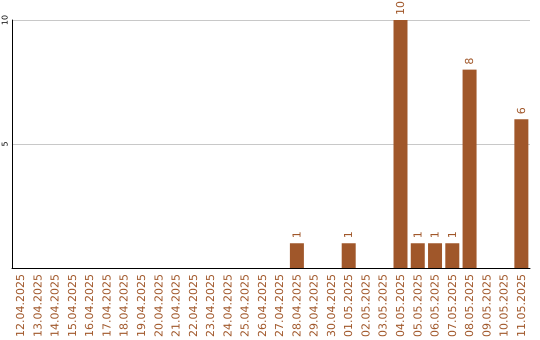 The image size is (540, 340). Describe the element at coordinates (487, 306) in the screenshot. I see `x-tick-label: 09.05.2025` at that location.